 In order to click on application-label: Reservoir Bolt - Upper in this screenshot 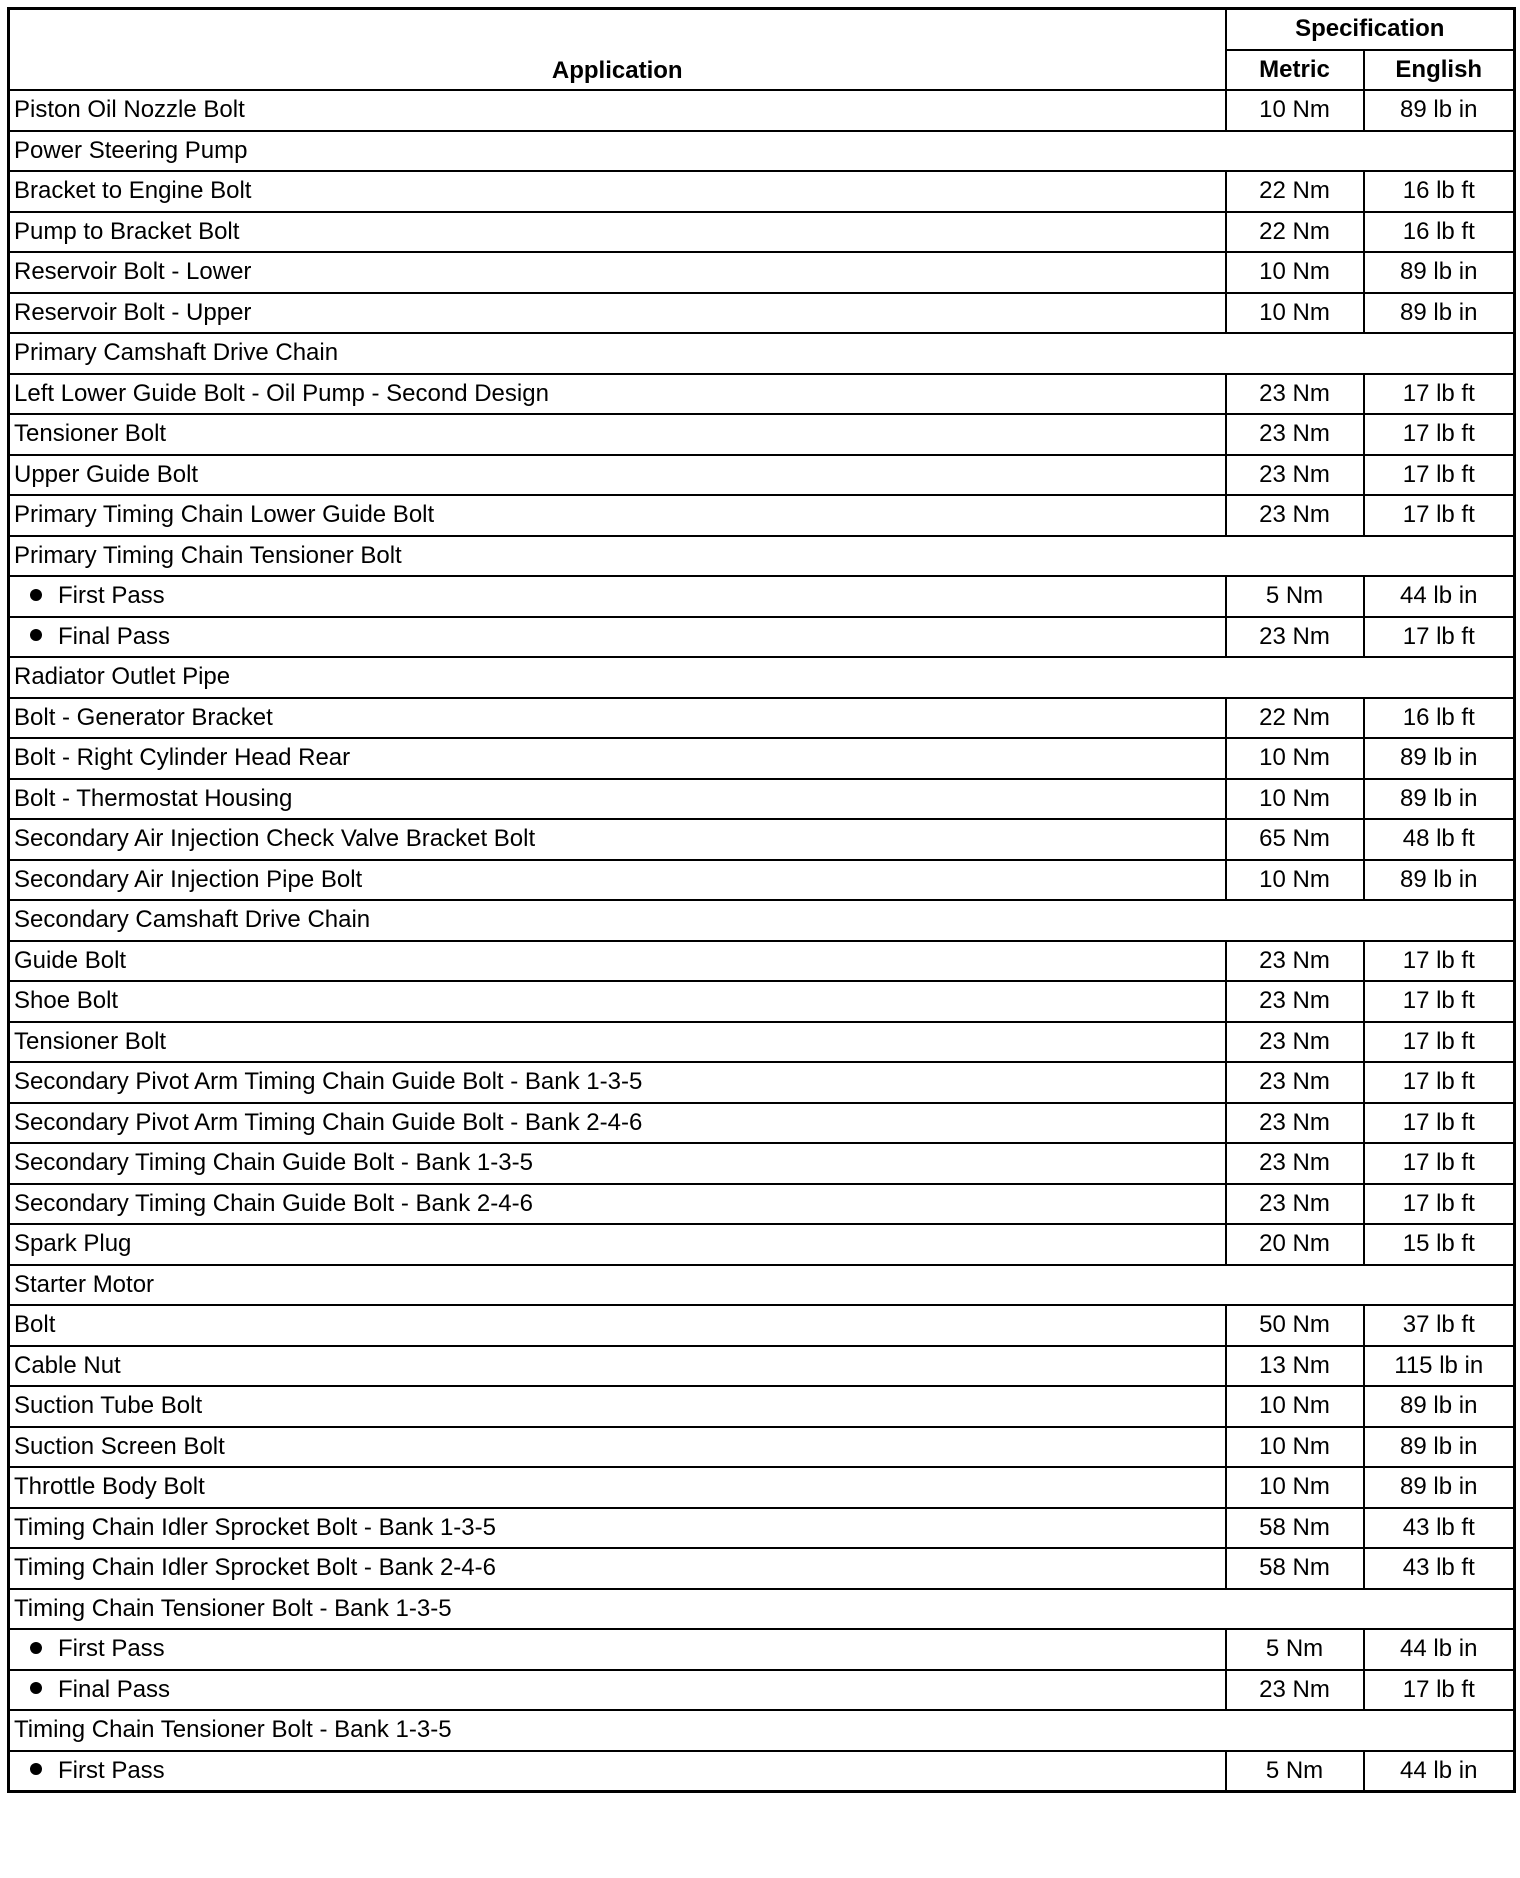, I will do `click(133, 312)`.